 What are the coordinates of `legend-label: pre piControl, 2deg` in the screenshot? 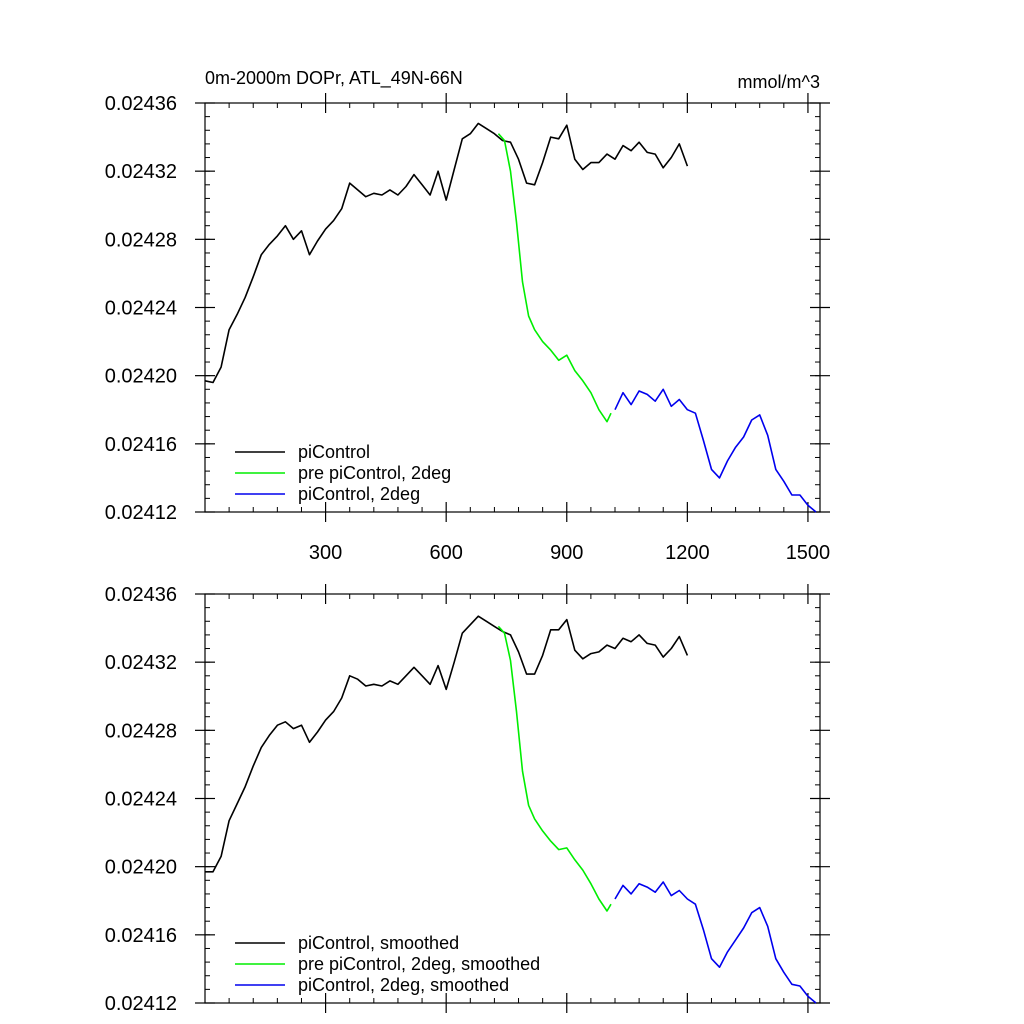 It's located at (374, 473).